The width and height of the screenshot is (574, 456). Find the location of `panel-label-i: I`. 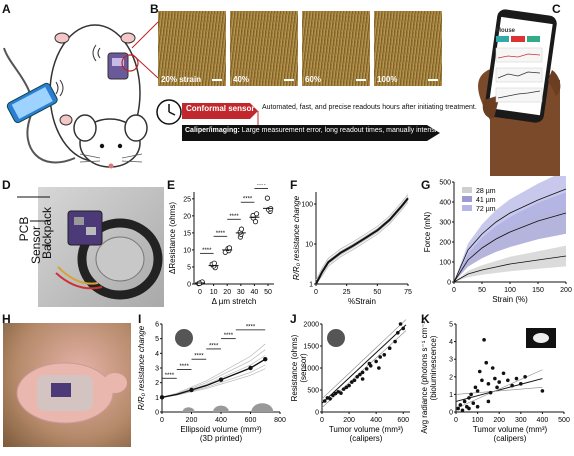

panel-label-i: I is located at coordinates (140, 319).